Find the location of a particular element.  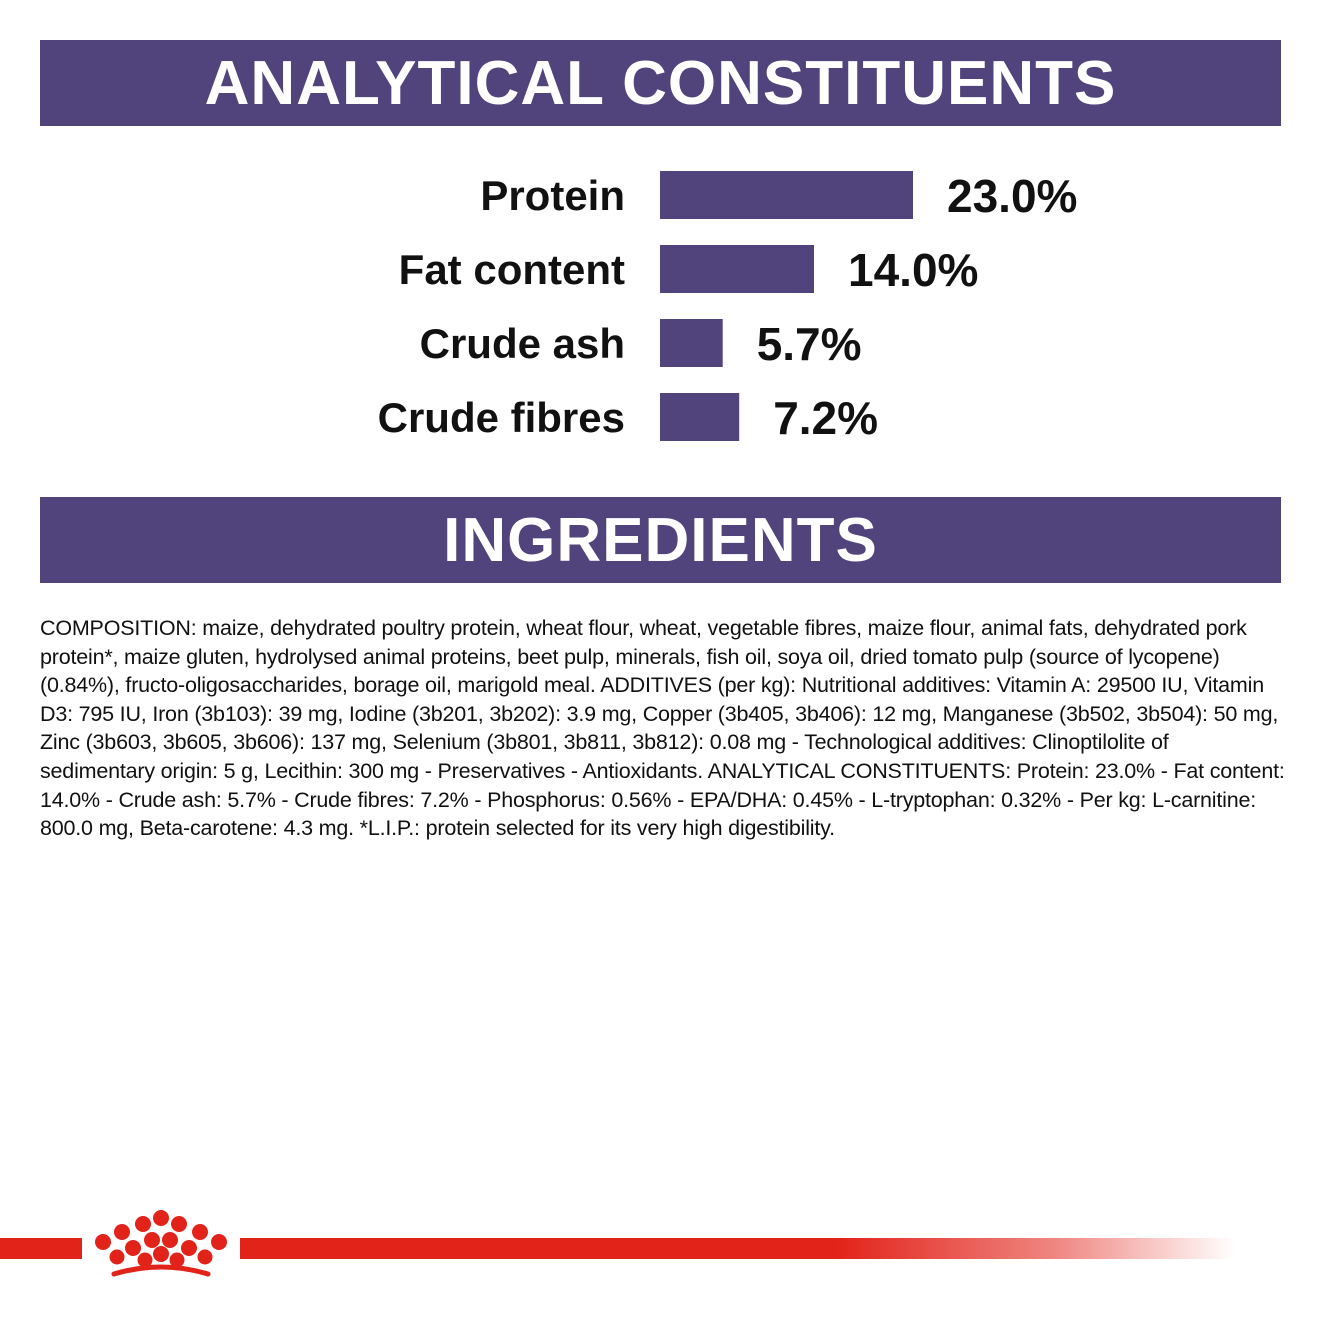

bar-crude-fibres is located at coordinates (700, 417).